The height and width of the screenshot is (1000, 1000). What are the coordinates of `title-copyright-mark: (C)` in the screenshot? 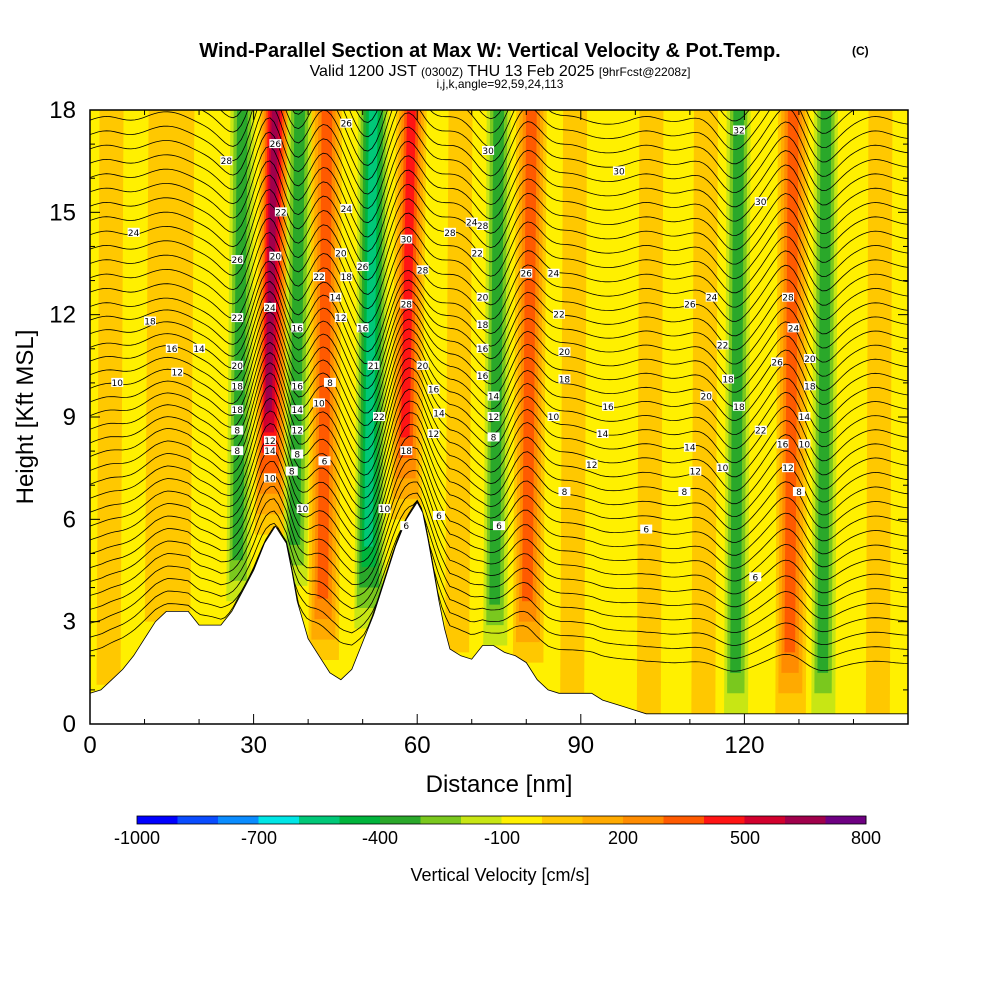 It's located at (860, 51).